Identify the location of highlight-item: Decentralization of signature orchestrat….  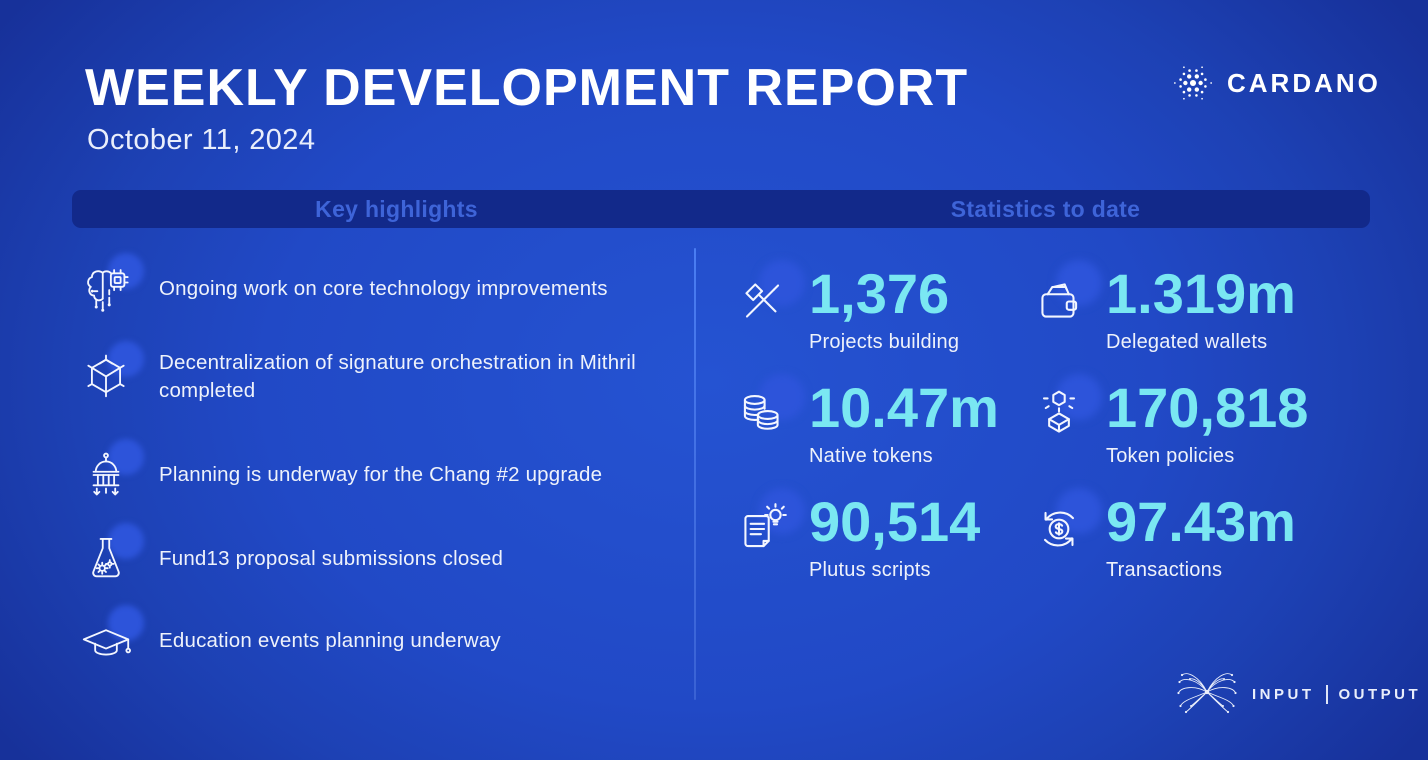
(377, 374).